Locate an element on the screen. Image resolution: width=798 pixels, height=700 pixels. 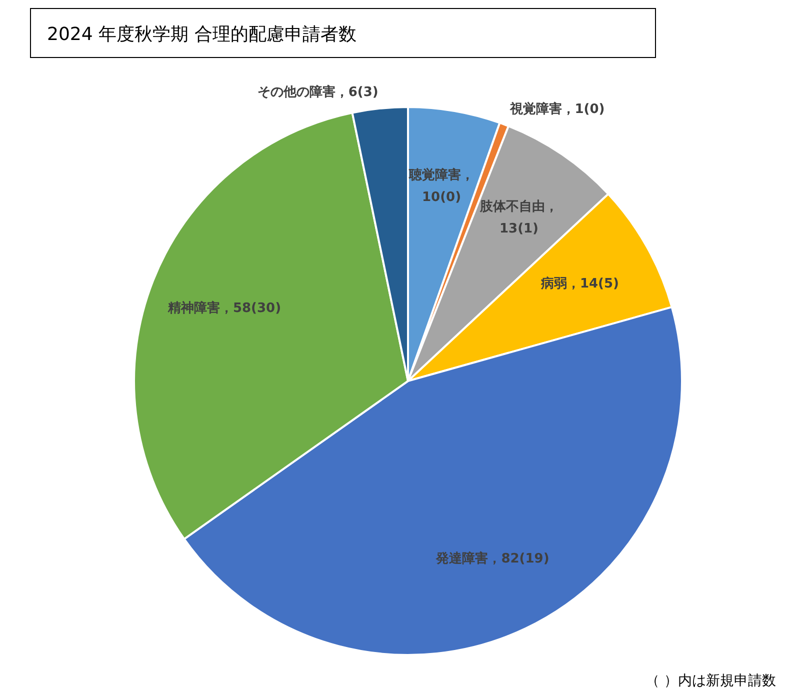
chart-title: 2024 年度秋学期 合理的配慮申請者数 is located at coordinates (343, 33).